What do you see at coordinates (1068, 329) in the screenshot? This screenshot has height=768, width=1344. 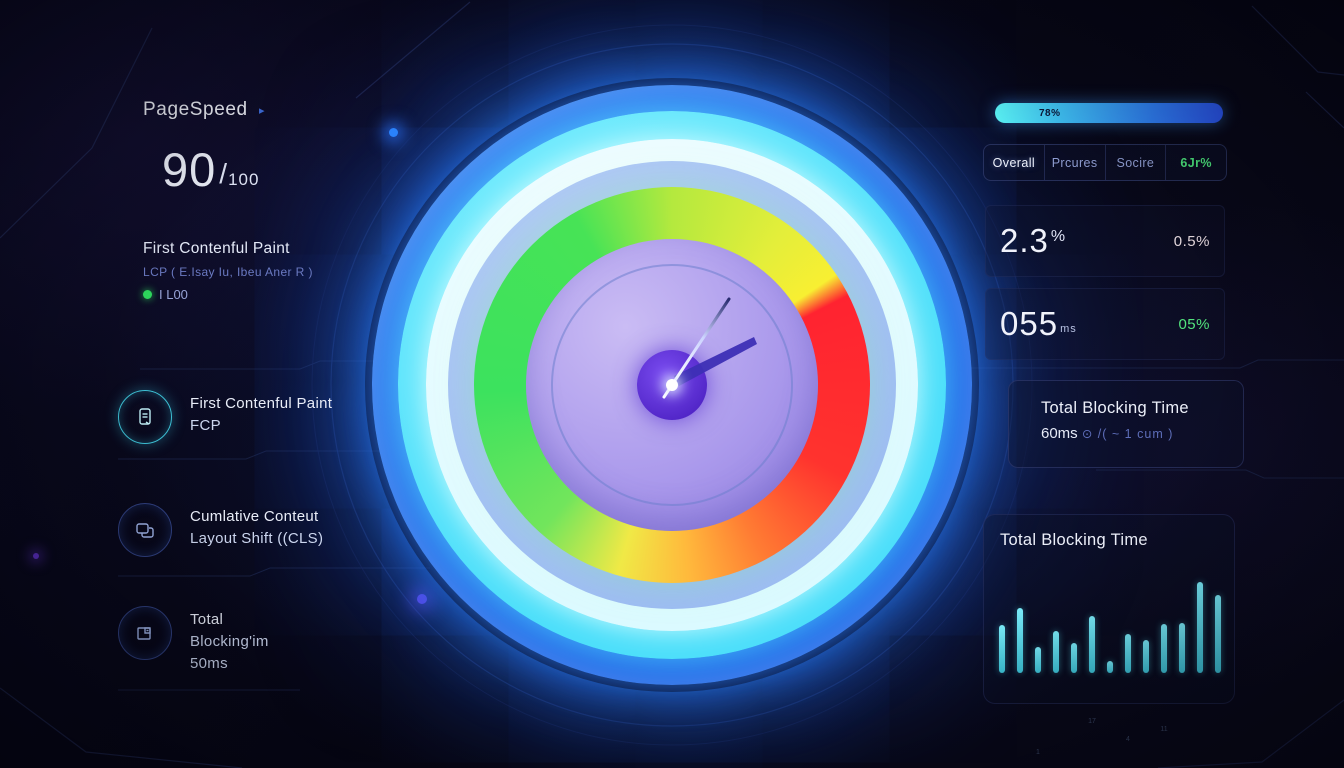 I see `stat-unit: ms` at bounding box center [1068, 329].